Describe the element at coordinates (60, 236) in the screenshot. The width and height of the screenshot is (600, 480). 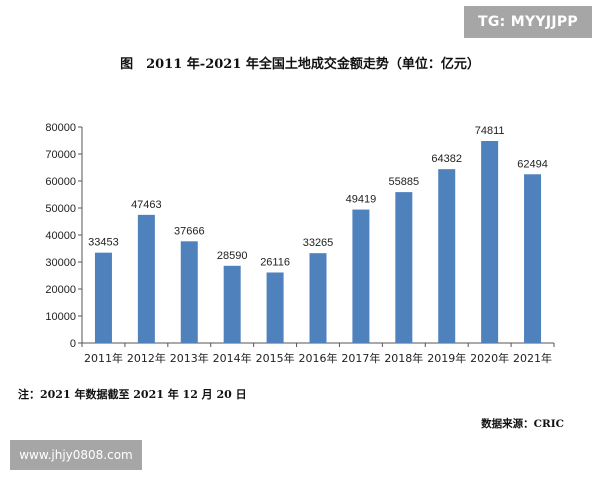
I see `y-tick-label: 40000` at that location.